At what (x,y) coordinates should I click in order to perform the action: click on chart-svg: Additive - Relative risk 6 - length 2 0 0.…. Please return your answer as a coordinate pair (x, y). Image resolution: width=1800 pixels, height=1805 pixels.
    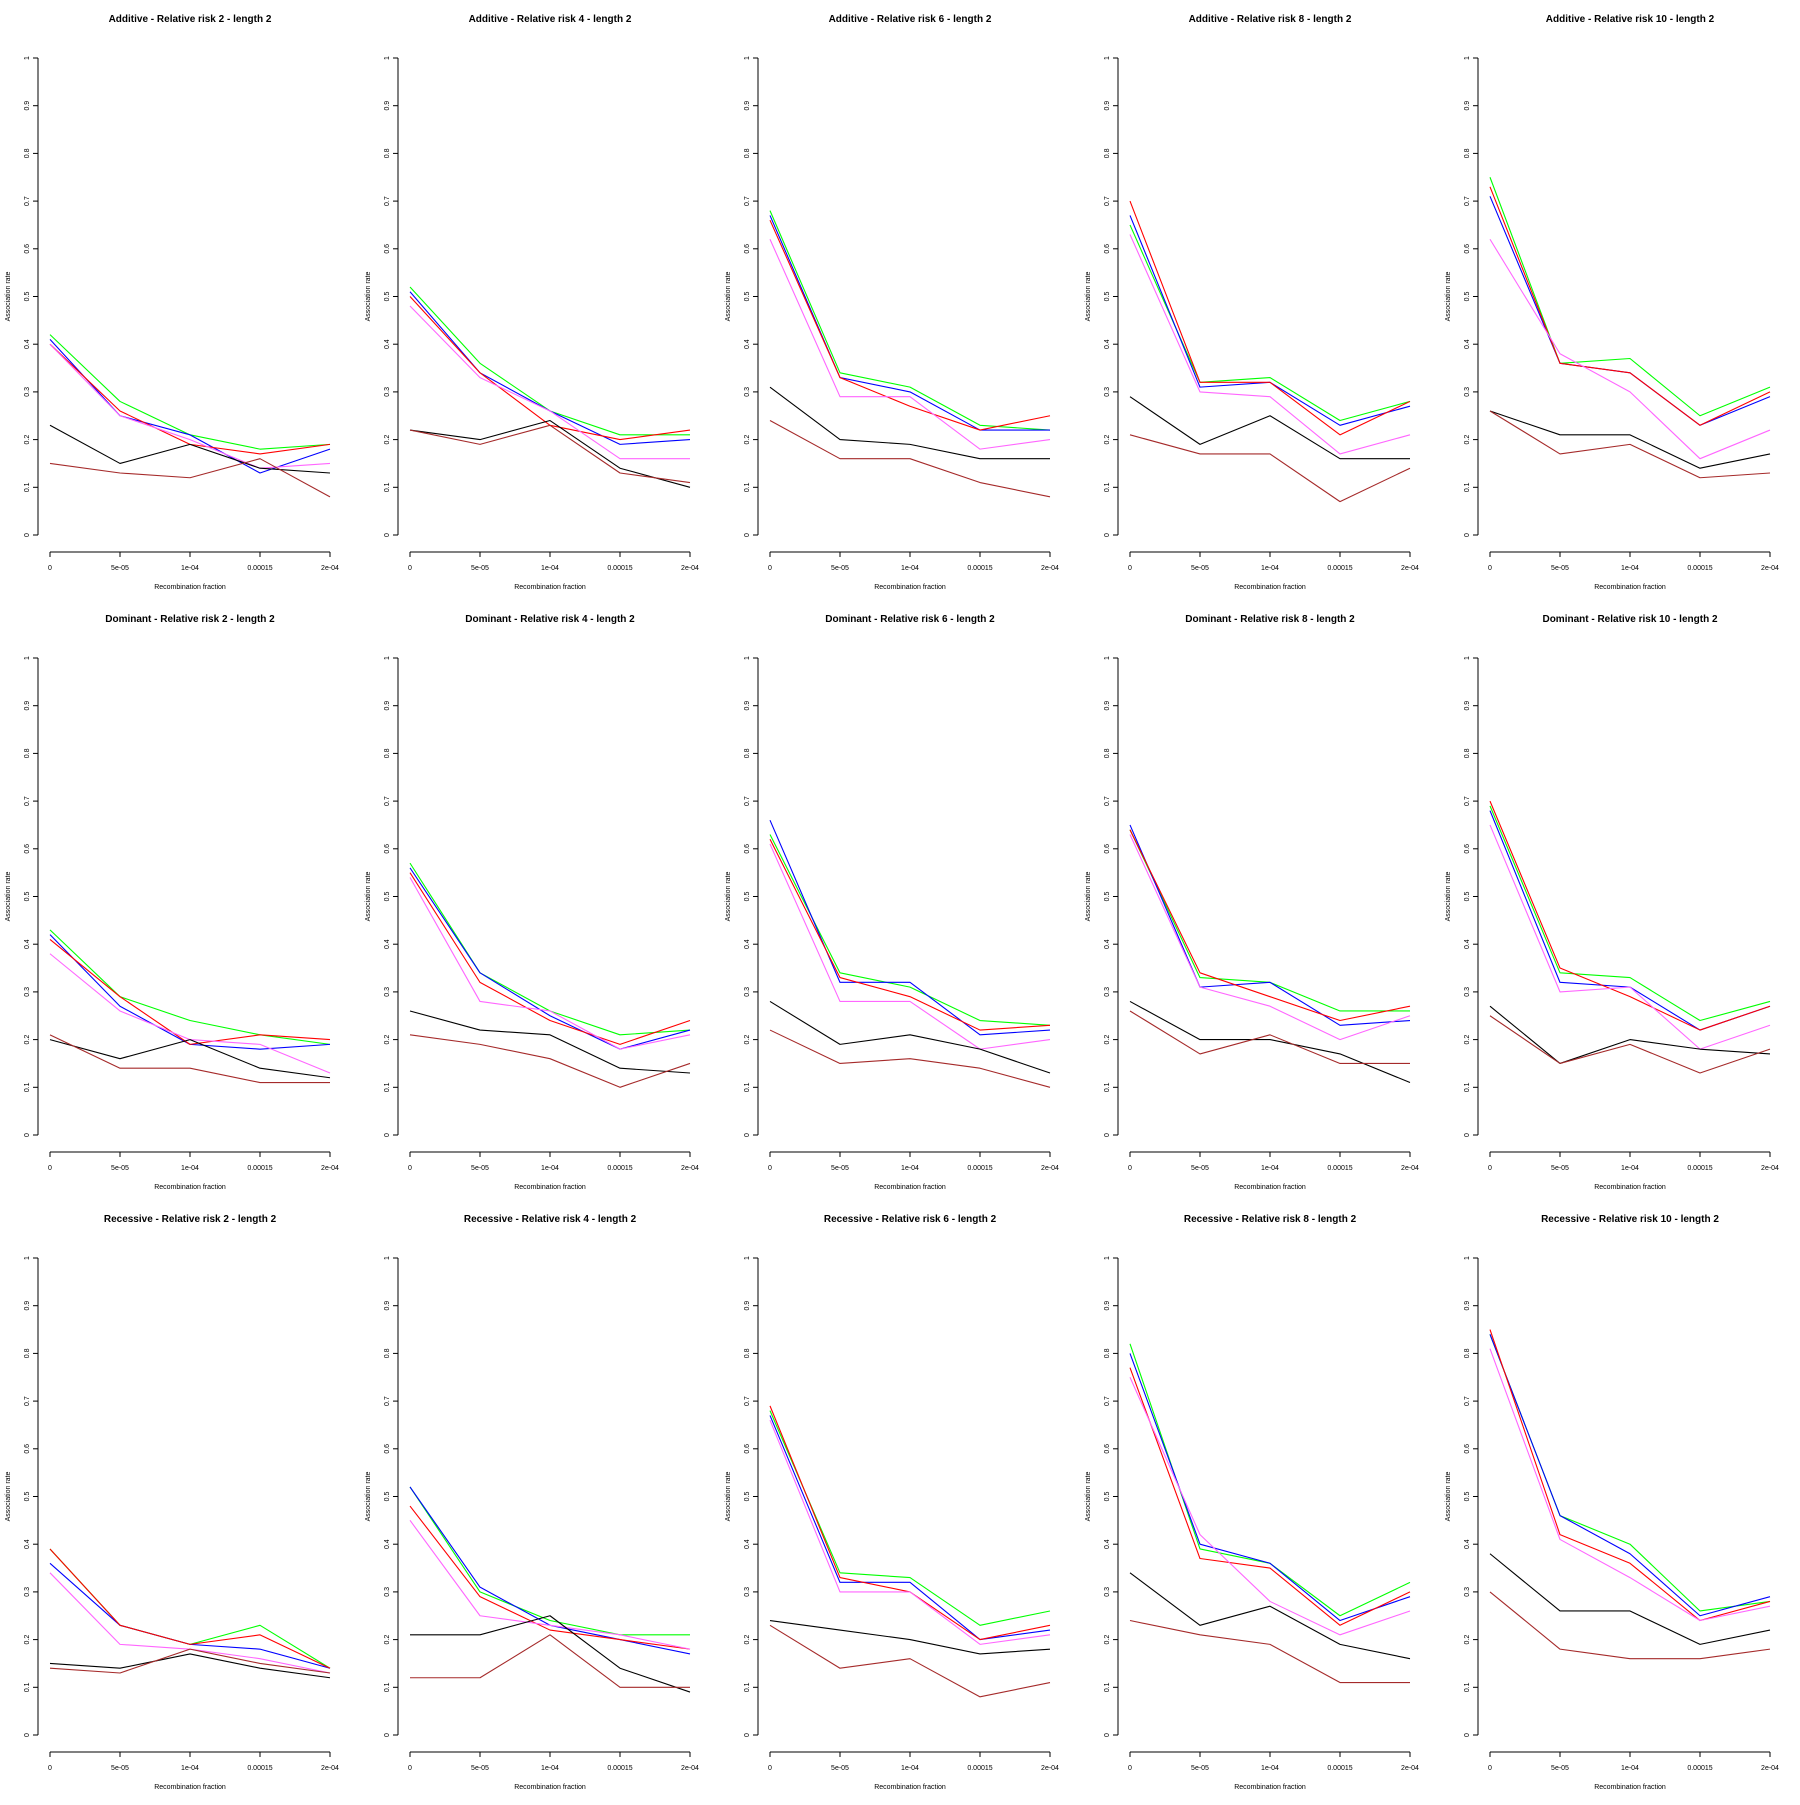
    Looking at the image, I should click on (892, 302).